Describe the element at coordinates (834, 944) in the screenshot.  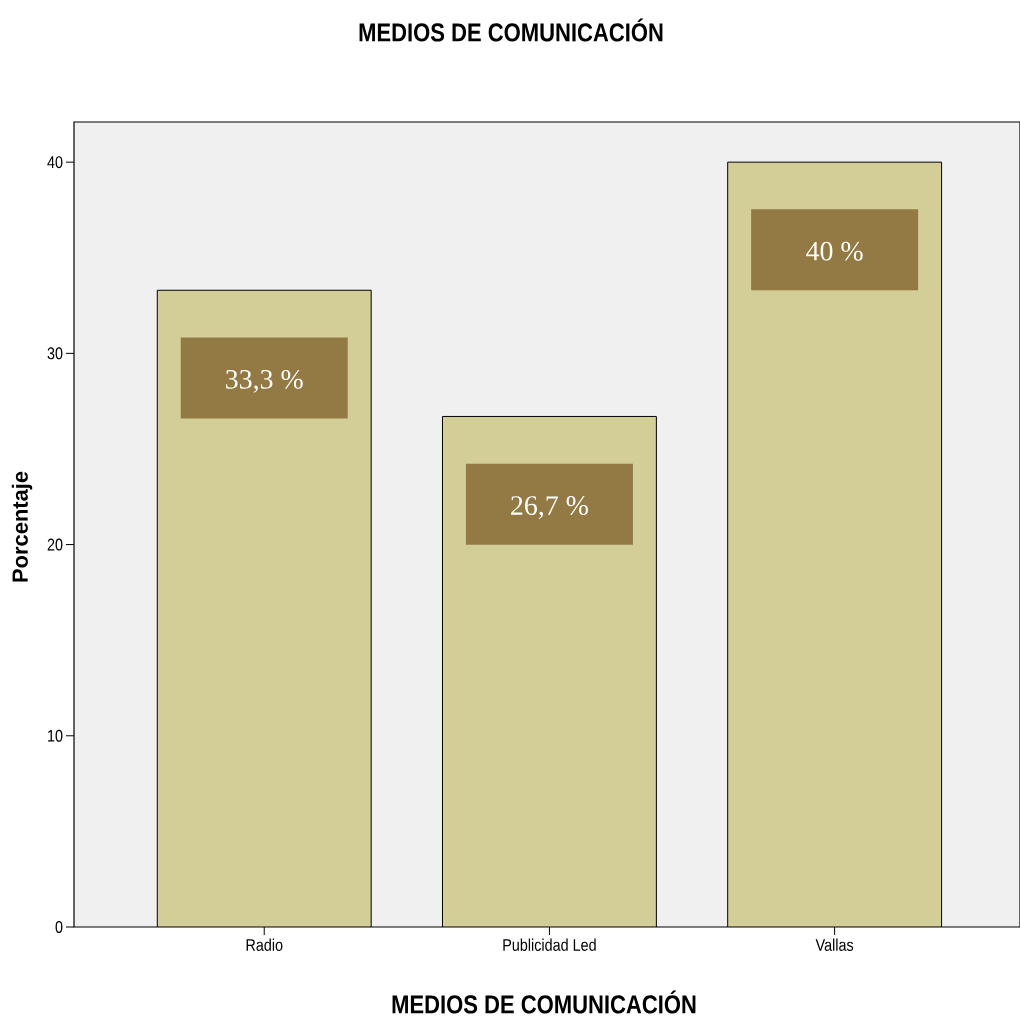
I see `x-tick-label: Vallas` at that location.